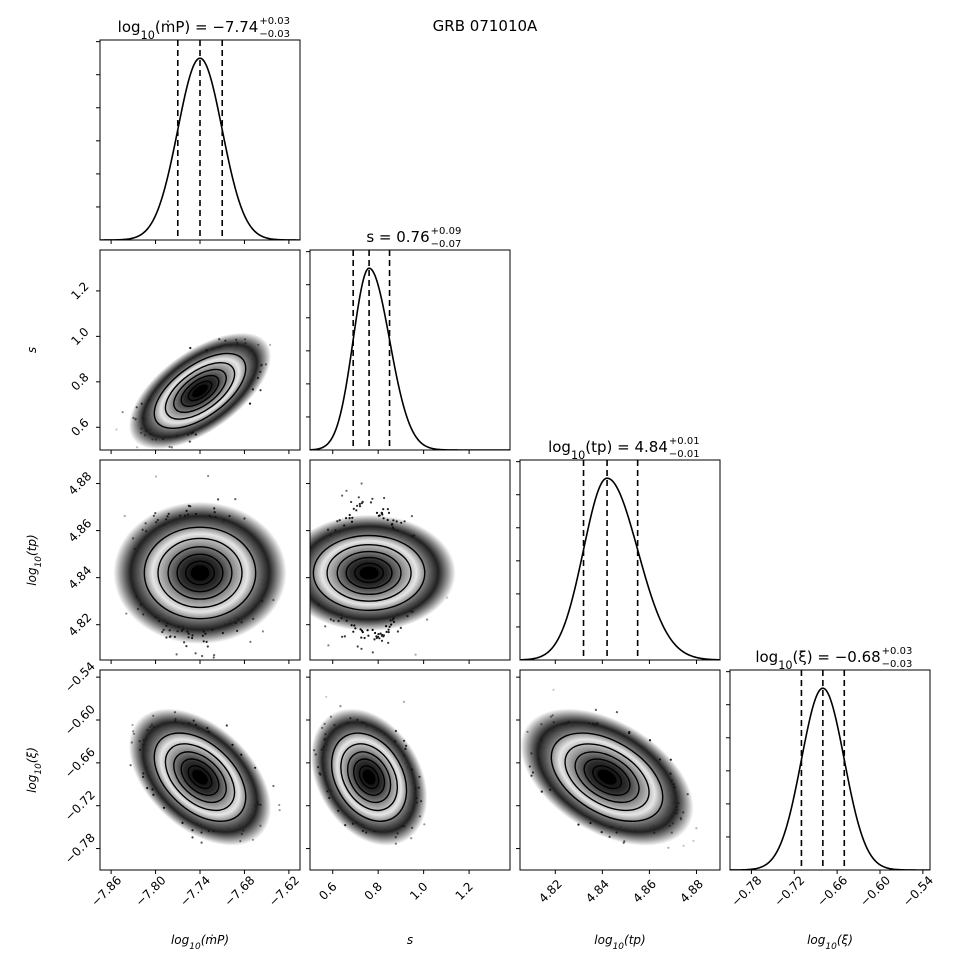  I want to click on y-tick-label: 1.0, so click(79, 336).